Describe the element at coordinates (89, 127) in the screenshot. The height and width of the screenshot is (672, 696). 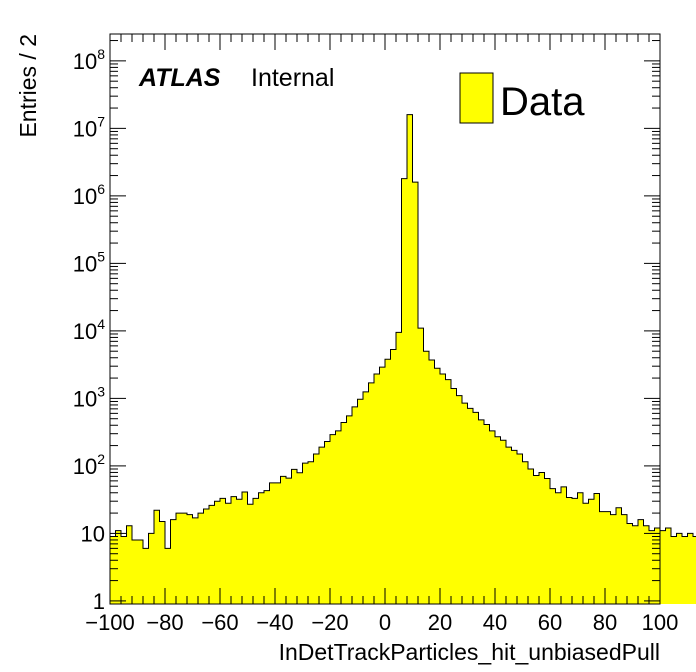
I see `y-tick-label: 10⁷` at that location.